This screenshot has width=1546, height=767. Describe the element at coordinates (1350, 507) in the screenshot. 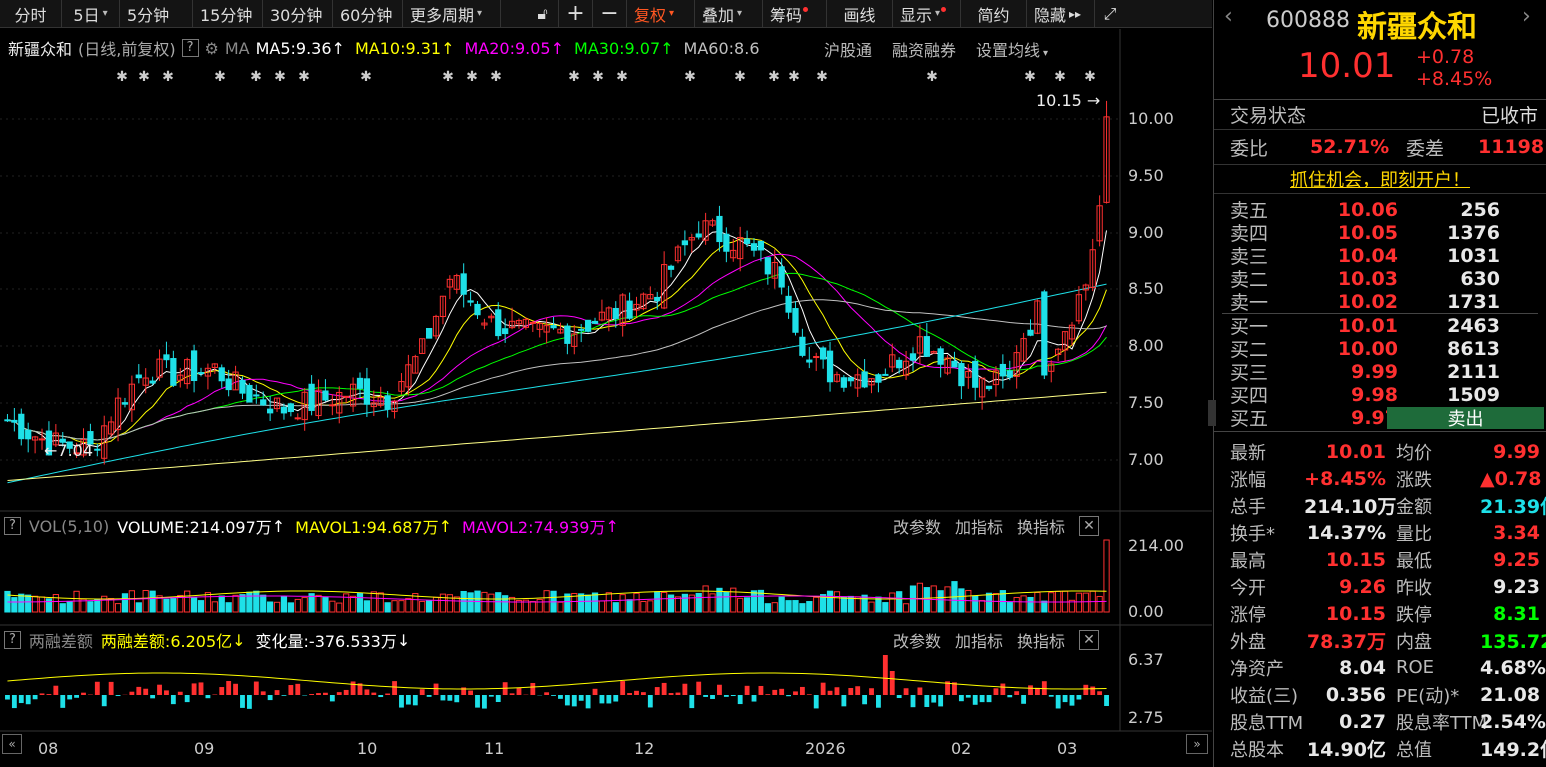

I see `stat-value: 214.10万` at that location.